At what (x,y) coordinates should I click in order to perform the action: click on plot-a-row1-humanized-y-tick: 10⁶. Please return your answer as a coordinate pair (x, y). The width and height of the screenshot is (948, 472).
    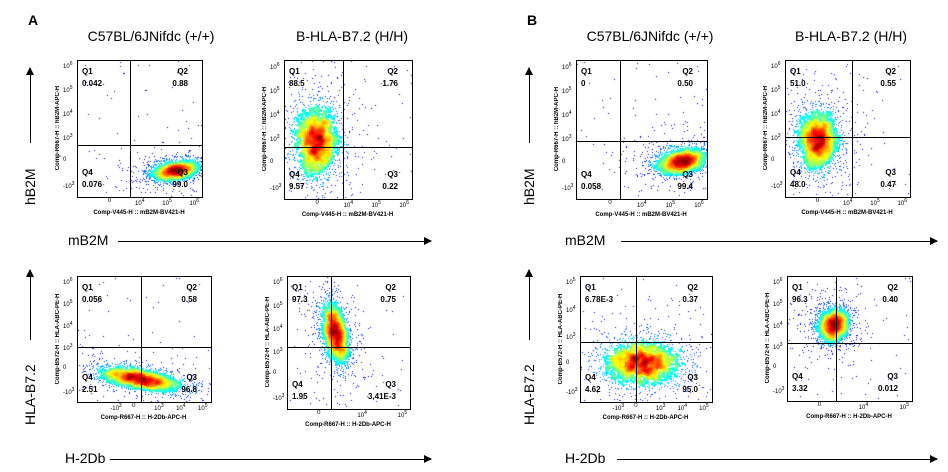
    Looking at the image, I should click on (275, 66).